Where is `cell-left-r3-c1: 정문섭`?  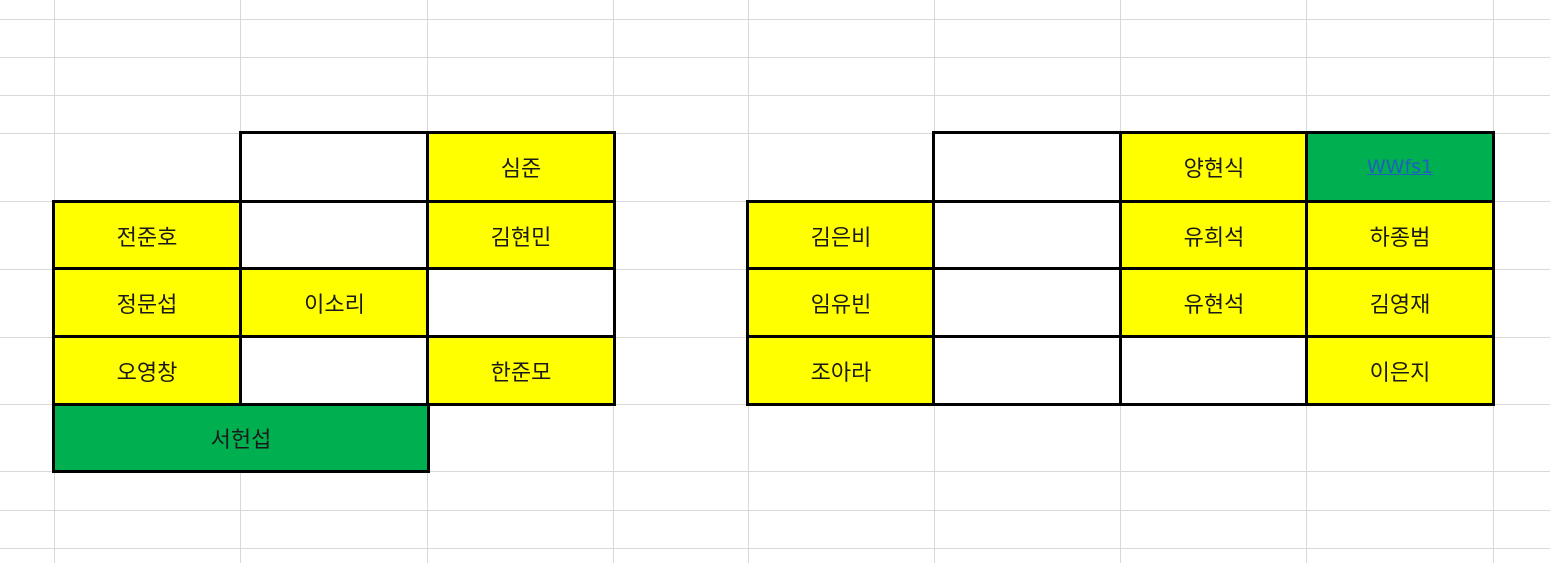
cell-left-r3-c1: 정문섭 is located at coordinates (147, 302).